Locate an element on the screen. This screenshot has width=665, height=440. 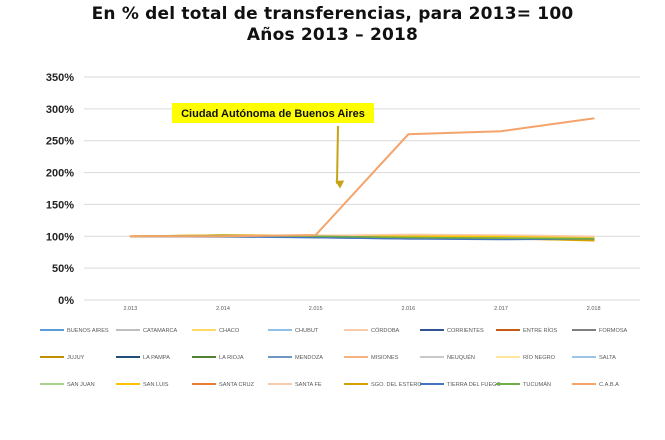
legend-label: C.A.B.A is located at coordinates (609, 385).